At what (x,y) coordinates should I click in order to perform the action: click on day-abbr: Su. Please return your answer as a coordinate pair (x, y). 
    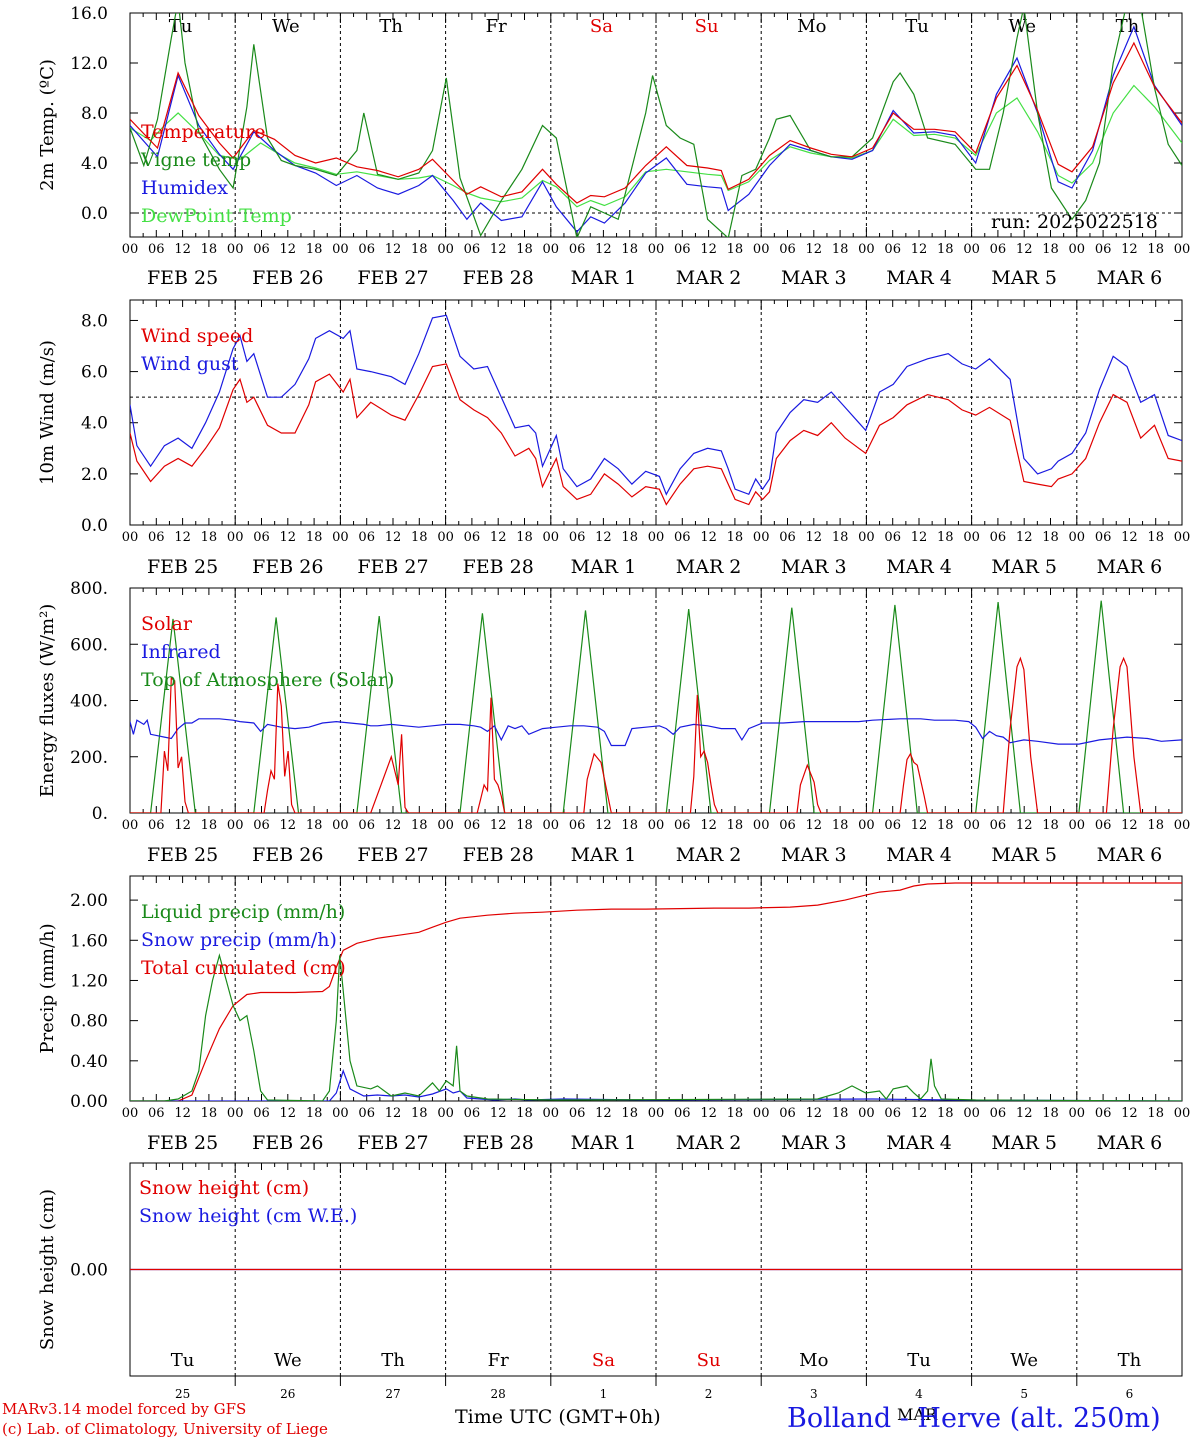
    Looking at the image, I should click on (707, 26).